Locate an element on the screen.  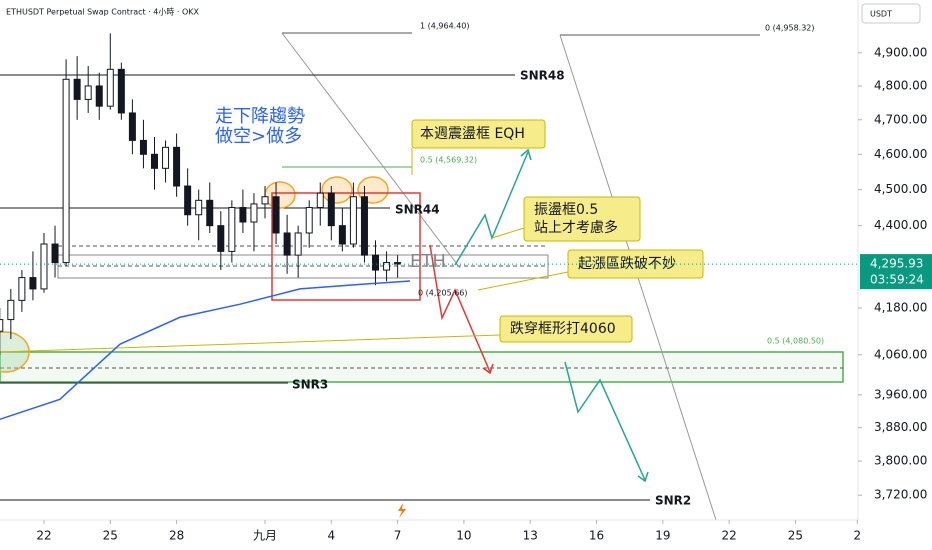
y-tick-label: 4,060.00 is located at coordinates (900, 354).